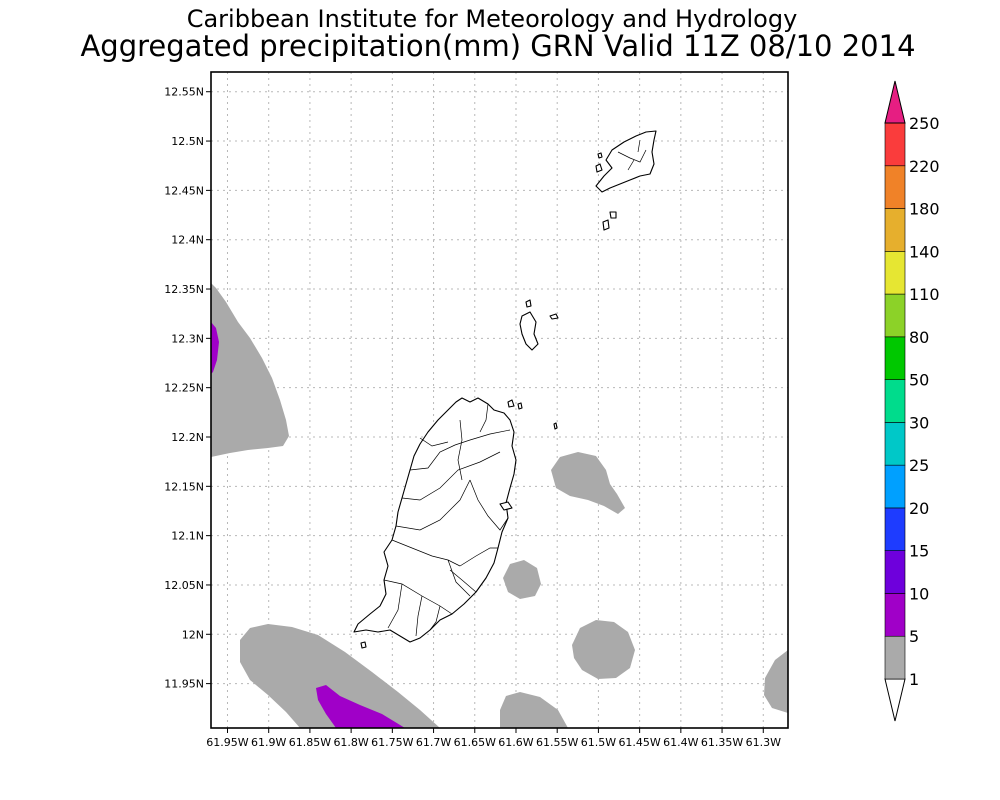 The height and width of the screenshot is (800, 1000). I want to click on colorbar-label: 15, so click(919, 551).